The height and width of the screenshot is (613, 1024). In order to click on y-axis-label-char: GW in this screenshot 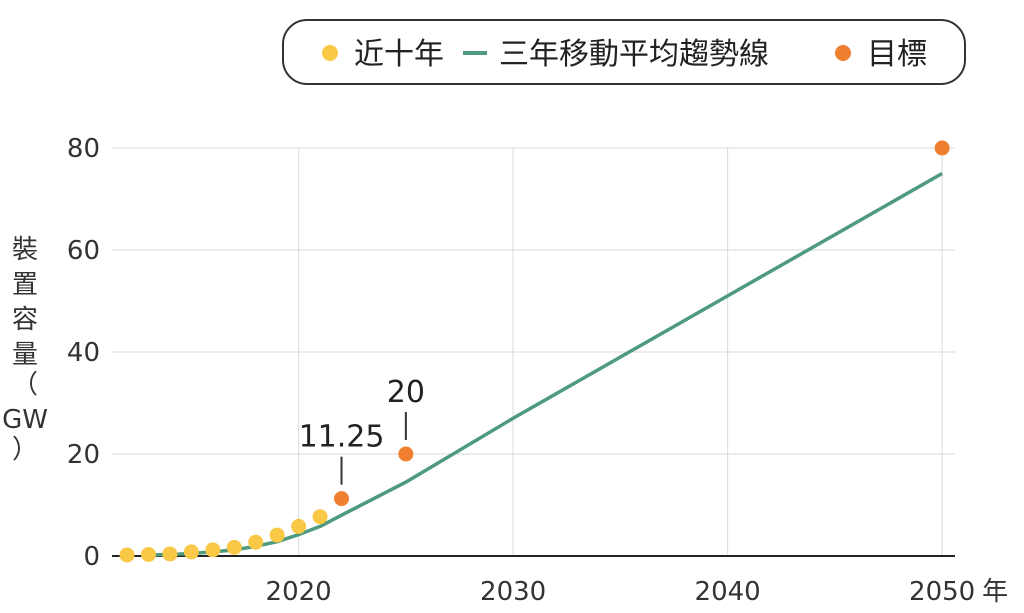, I will do `click(25, 420)`.